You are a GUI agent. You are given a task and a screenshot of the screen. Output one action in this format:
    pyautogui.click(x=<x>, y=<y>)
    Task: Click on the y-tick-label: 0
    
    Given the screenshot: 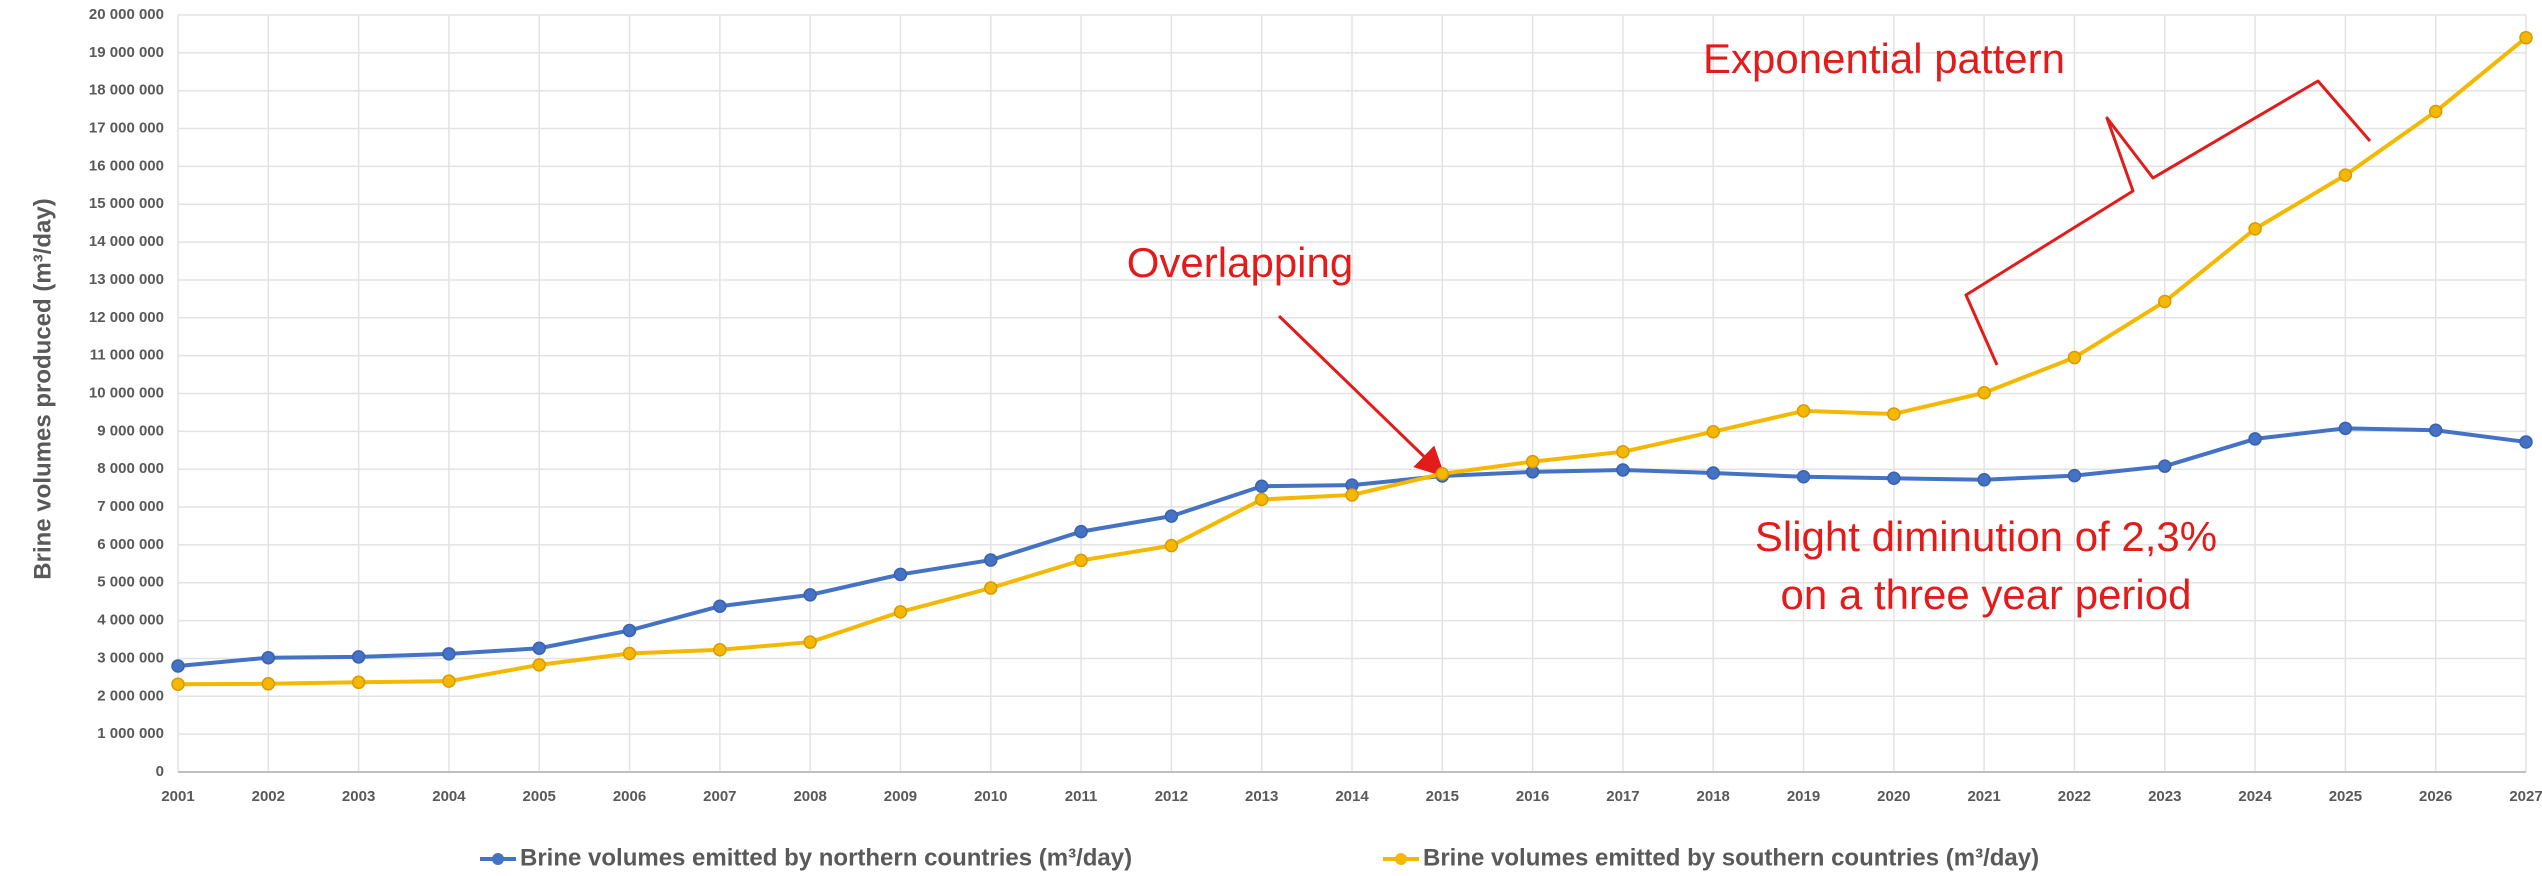 What is the action you would take?
    pyautogui.click(x=160, y=771)
    